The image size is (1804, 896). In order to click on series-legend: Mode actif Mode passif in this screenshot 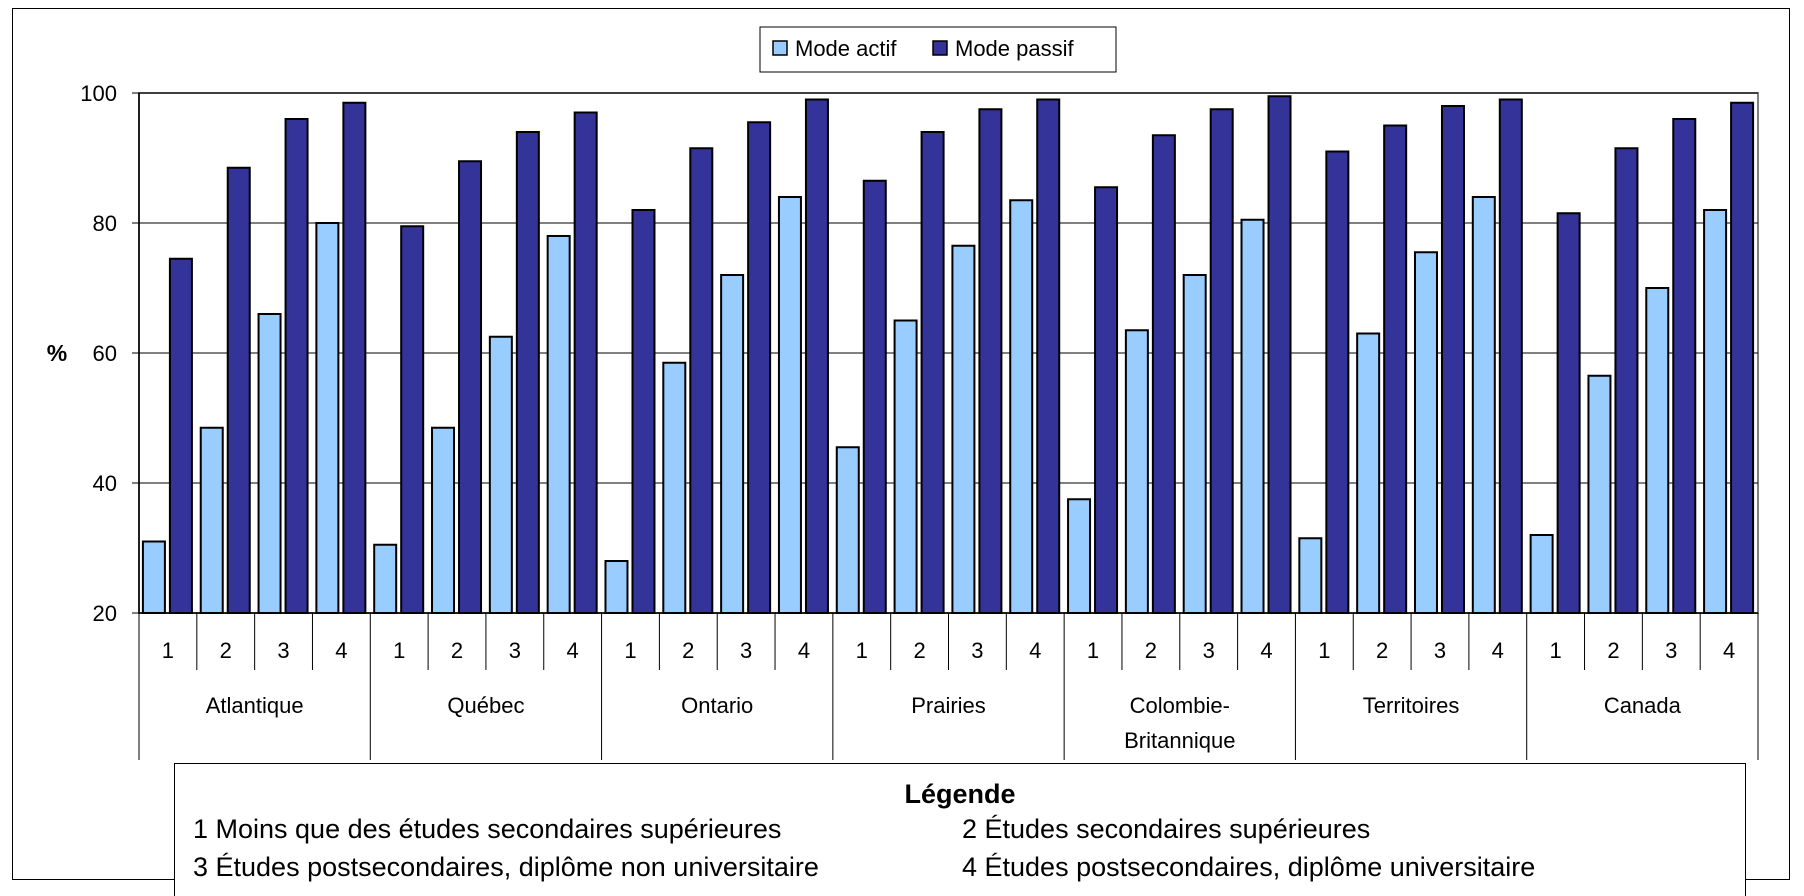, I will do `click(938, 49)`.